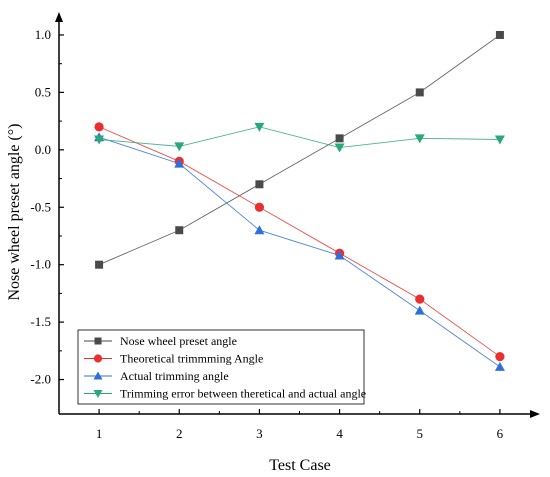  I want to click on y-tick-label: -1.5, so click(40, 321).